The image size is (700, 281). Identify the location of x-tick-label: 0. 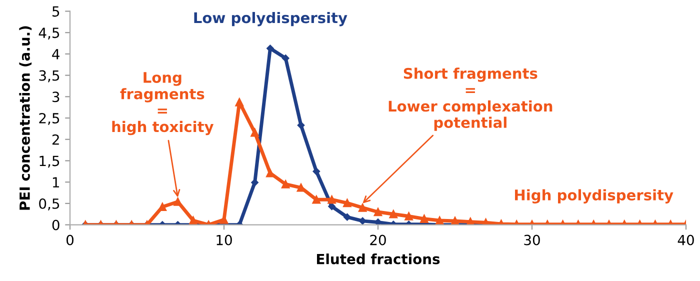
(70, 240).